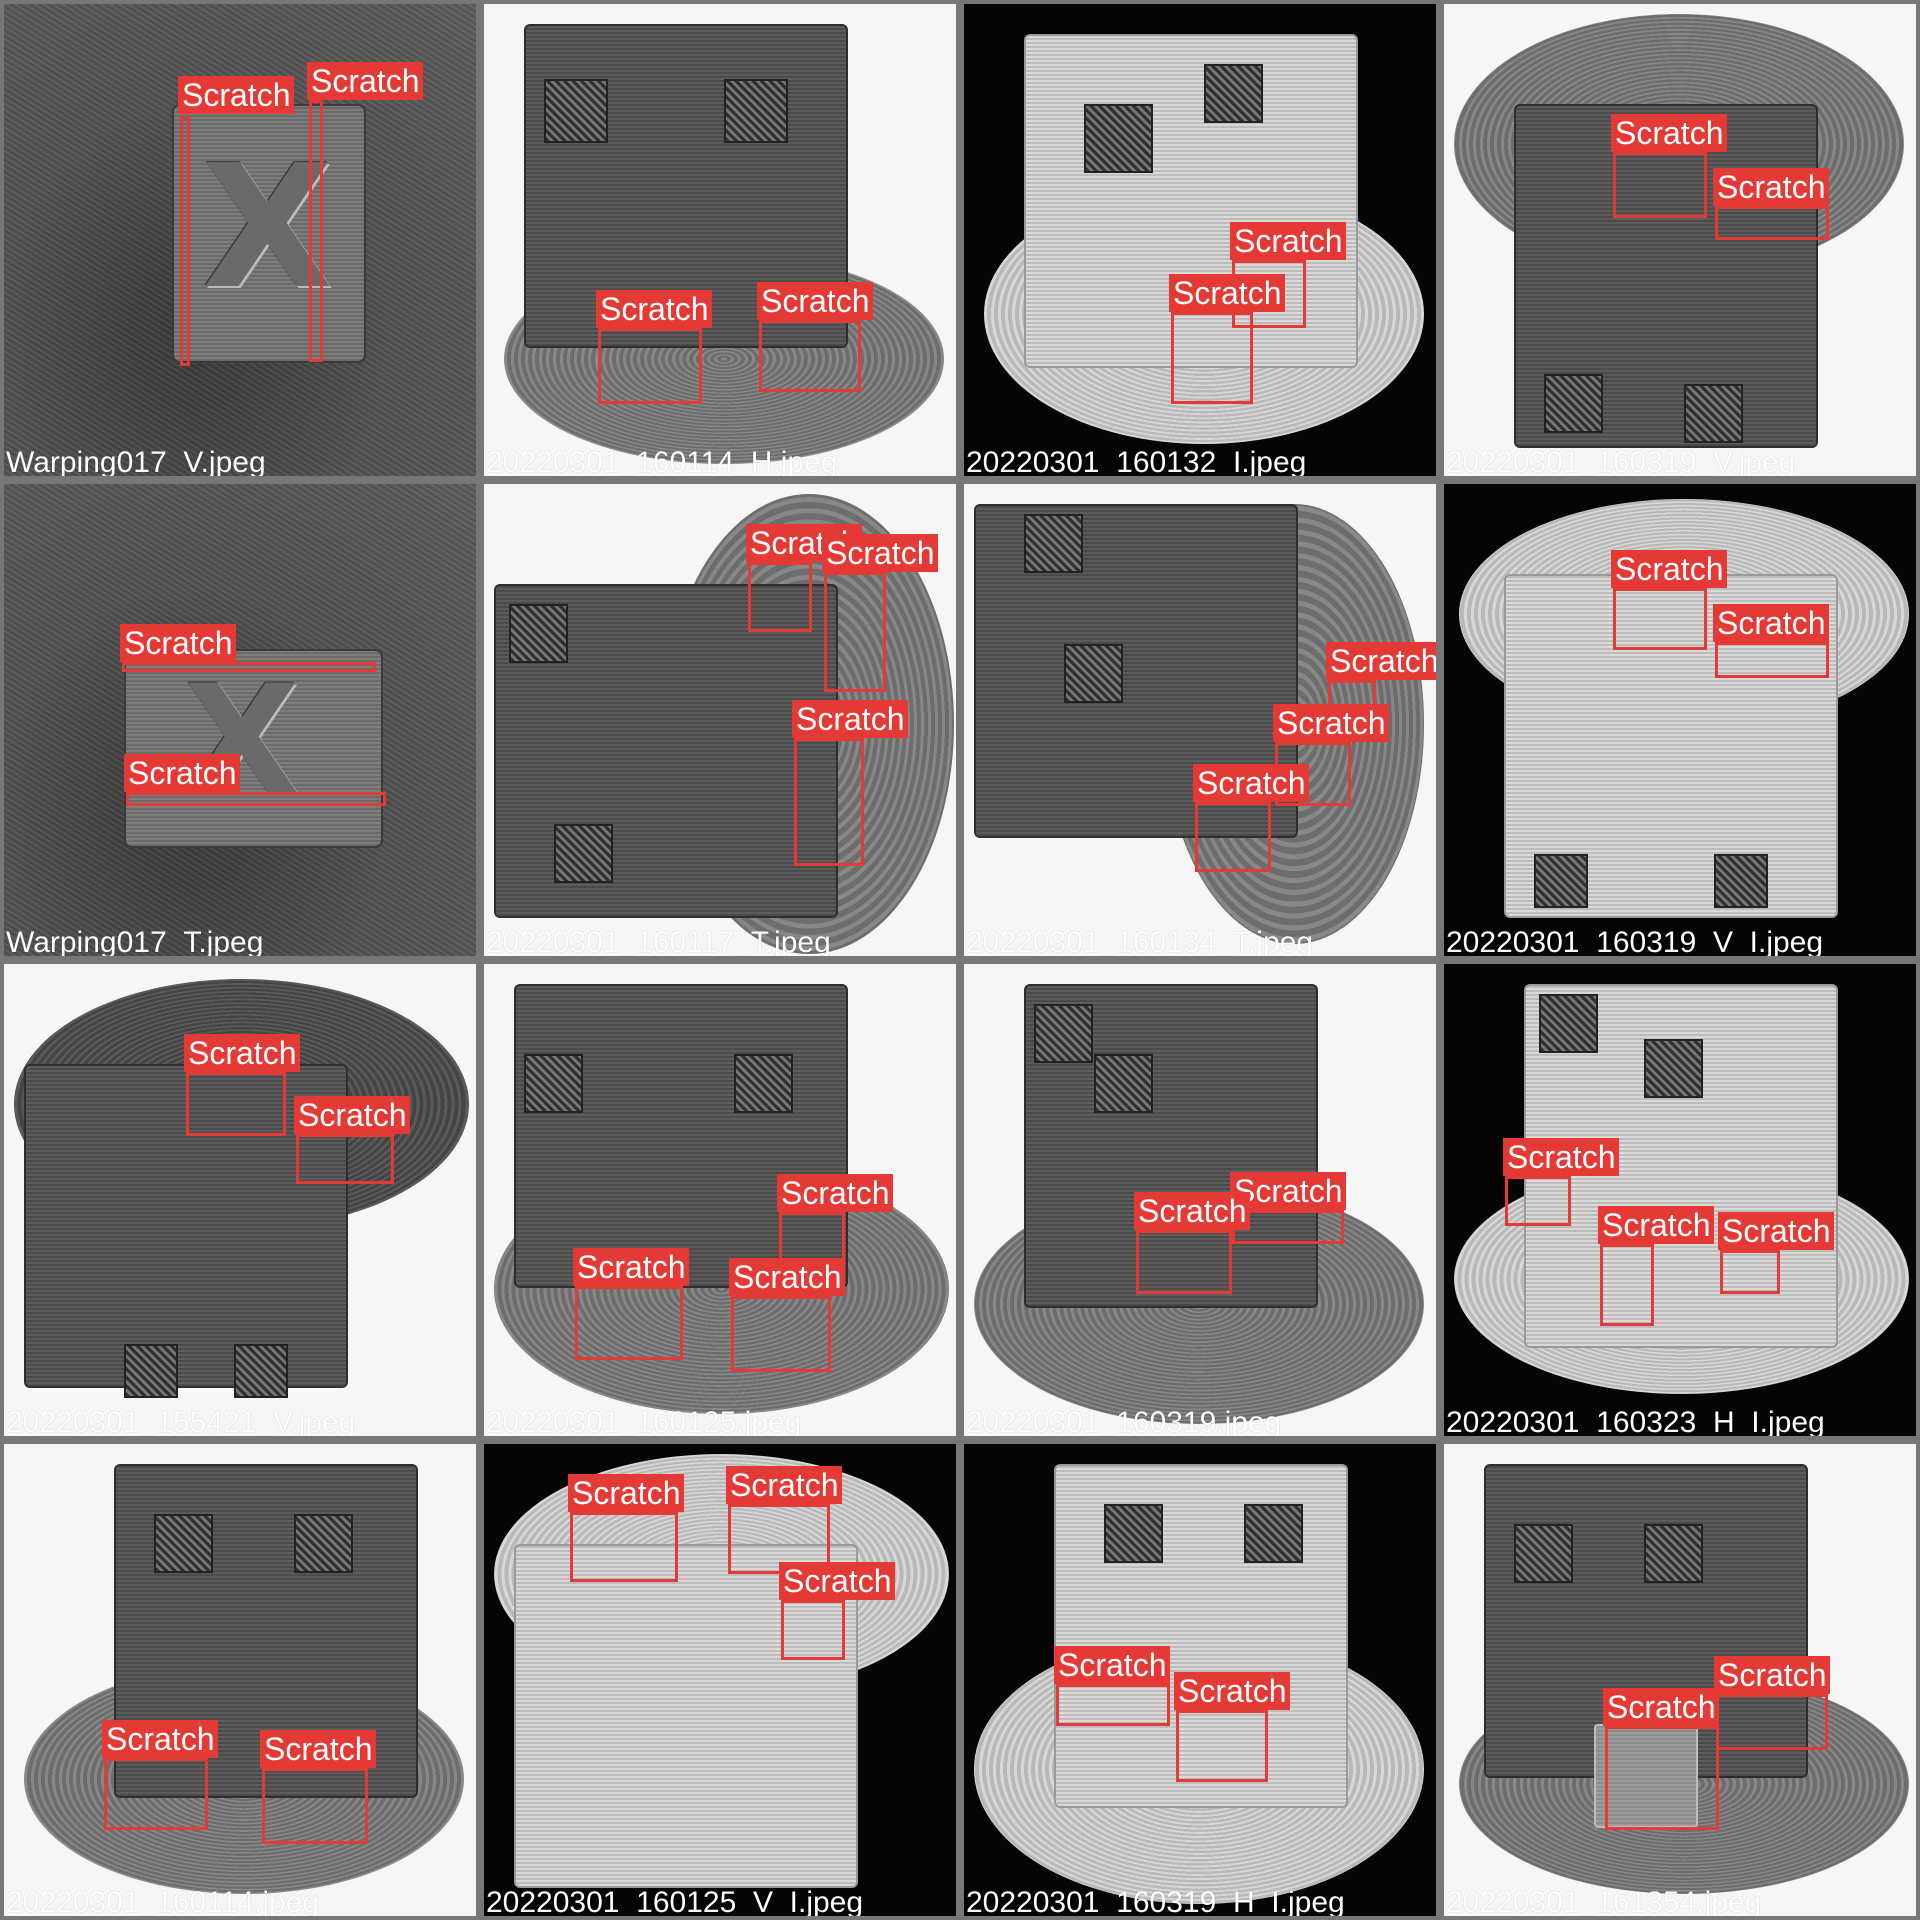 Image resolution: width=1920 pixels, height=1920 pixels. What do you see at coordinates (1155, 1902) in the screenshot?
I see `image-filename: 20220301_160319_H_I.jpeg` at bounding box center [1155, 1902].